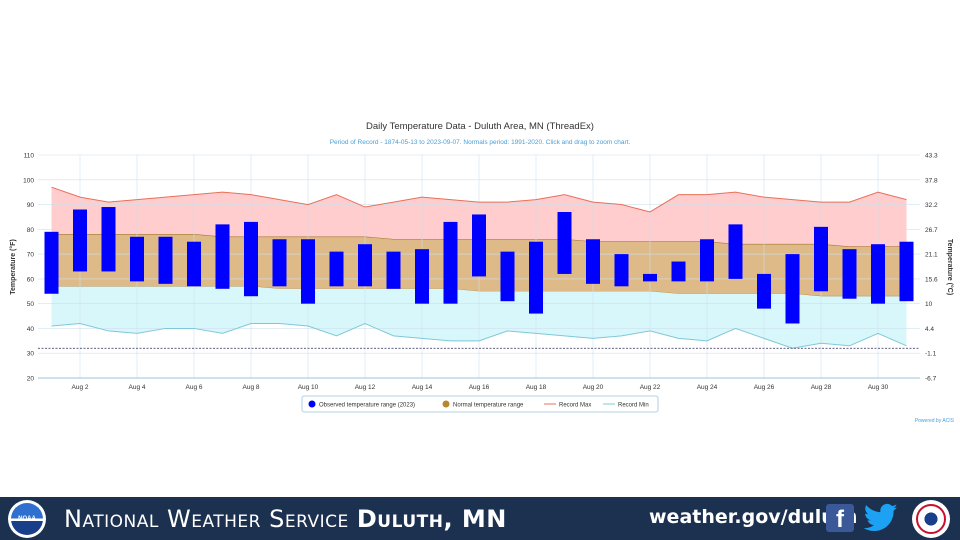 The image size is (960, 540). I want to click on y-tick-label-right: 32.2, so click(931, 205).